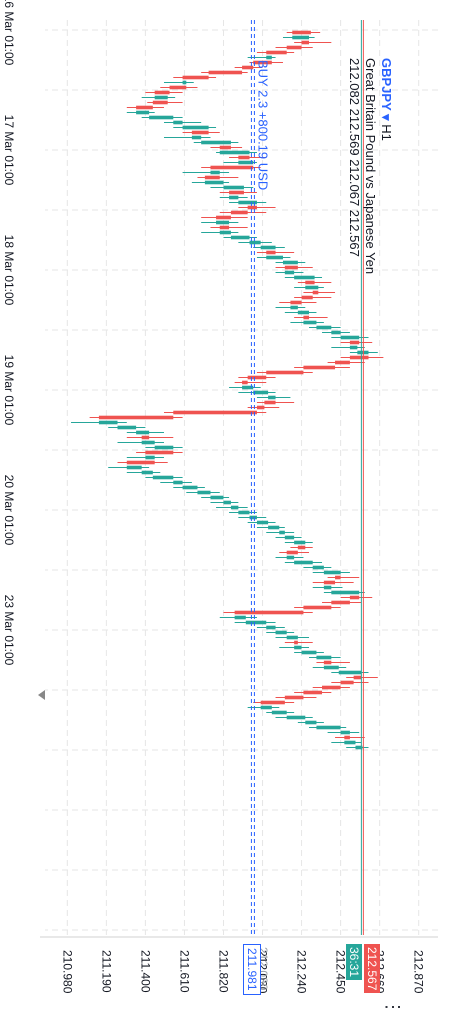  Describe the element at coordinates (9, 150) in the screenshot. I see `x-tick-label: 17 Mar 01:00` at that location.